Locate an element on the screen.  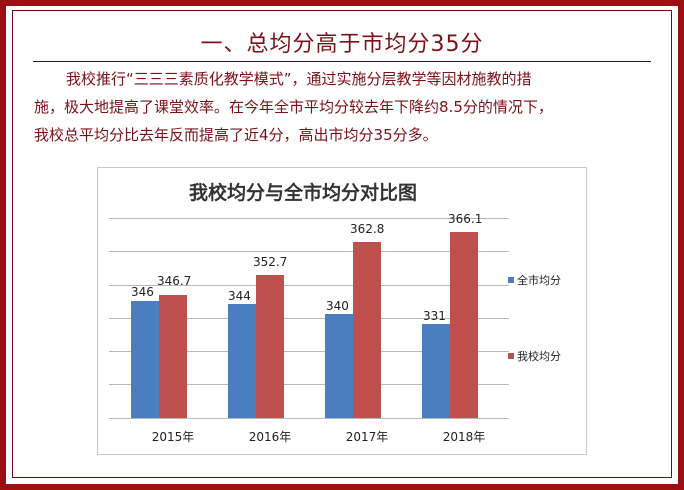
bar-school-2017 is located at coordinates (367, 330).